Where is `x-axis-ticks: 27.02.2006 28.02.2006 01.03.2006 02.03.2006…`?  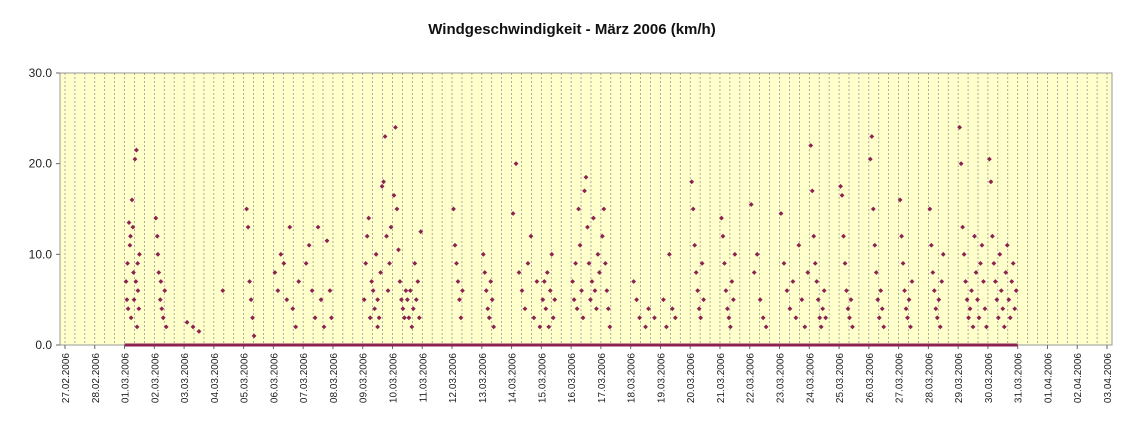 x-axis-ticks: 27.02.2006 28.02.2006 01.03.2006 02.03.2006… is located at coordinates (587, 374).